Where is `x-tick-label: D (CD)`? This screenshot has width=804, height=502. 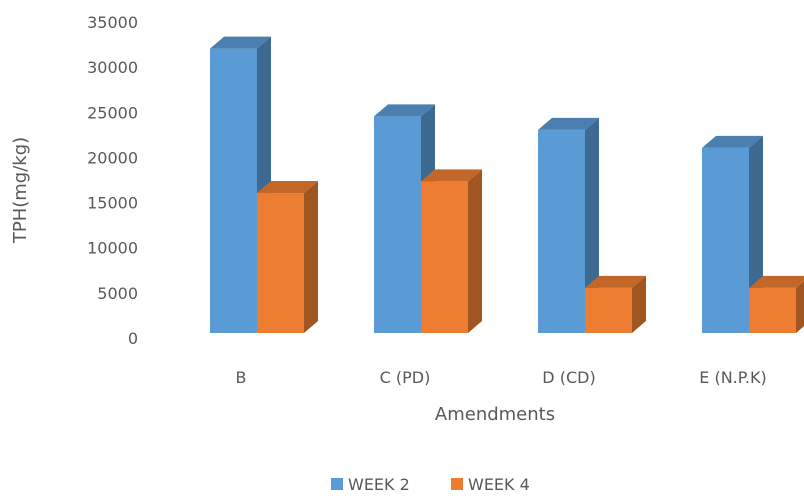 x-tick-label: D (CD) is located at coordinates (568, 377).